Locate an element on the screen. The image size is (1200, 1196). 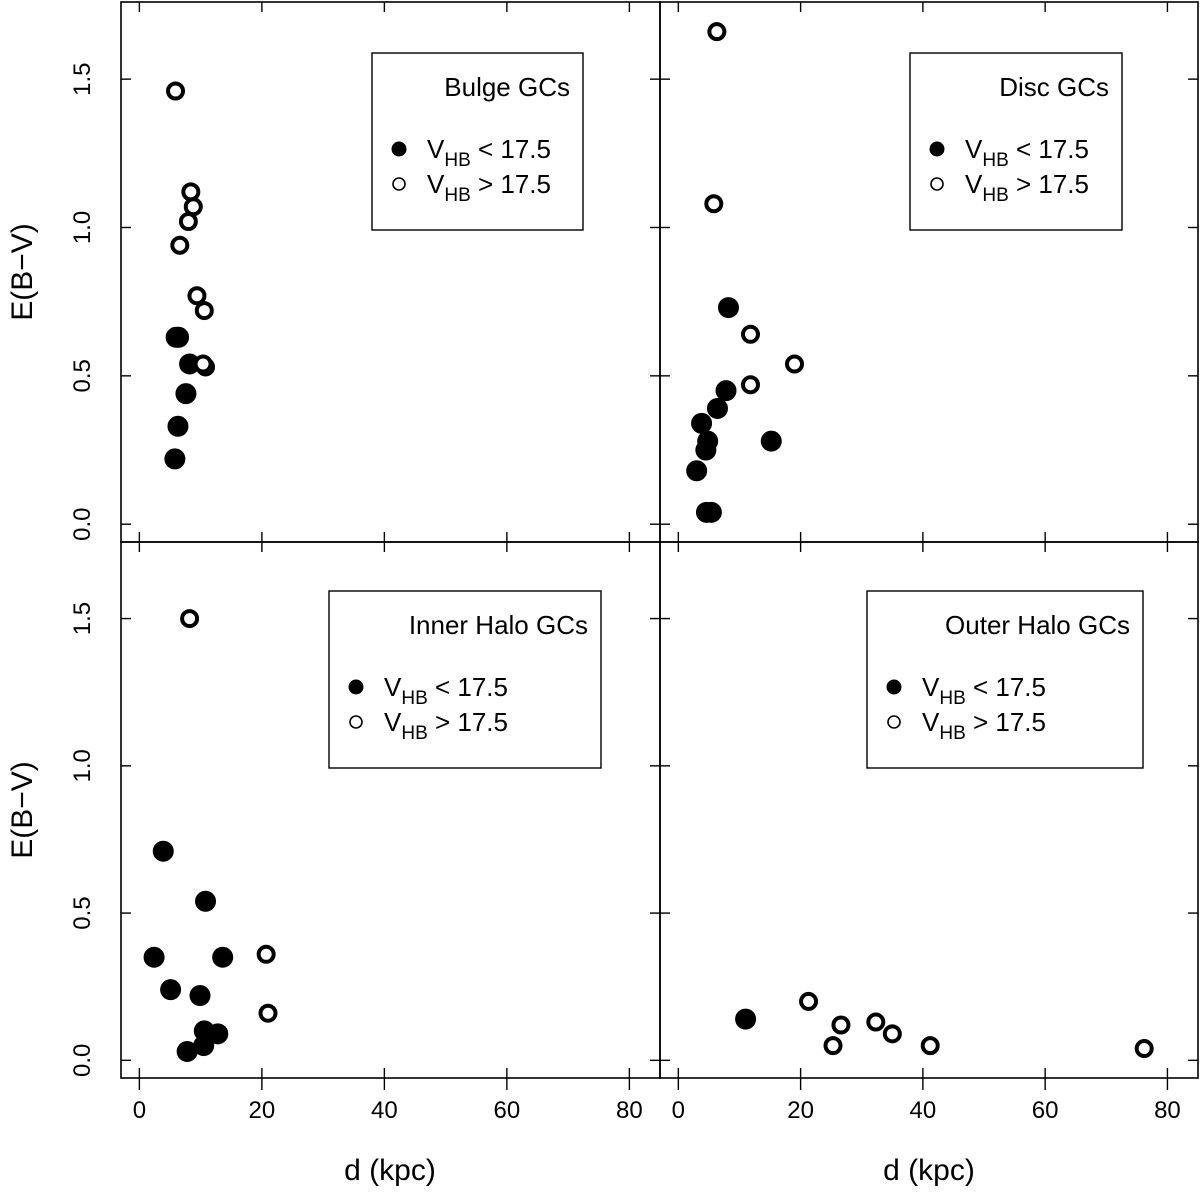
panel-title: Inner Halo GCs is located at coordinates (498, 625).